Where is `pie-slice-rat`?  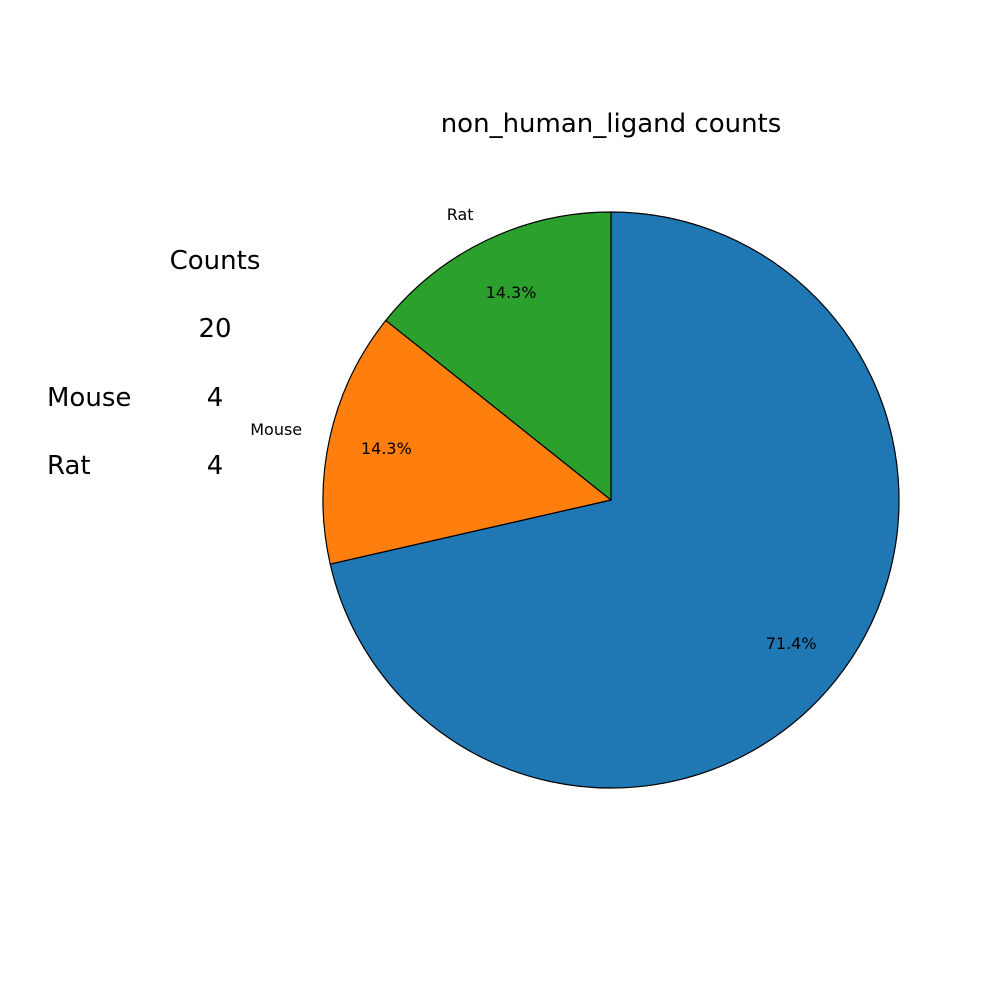
pie-slice-rat is located at coordinates (498, 356).